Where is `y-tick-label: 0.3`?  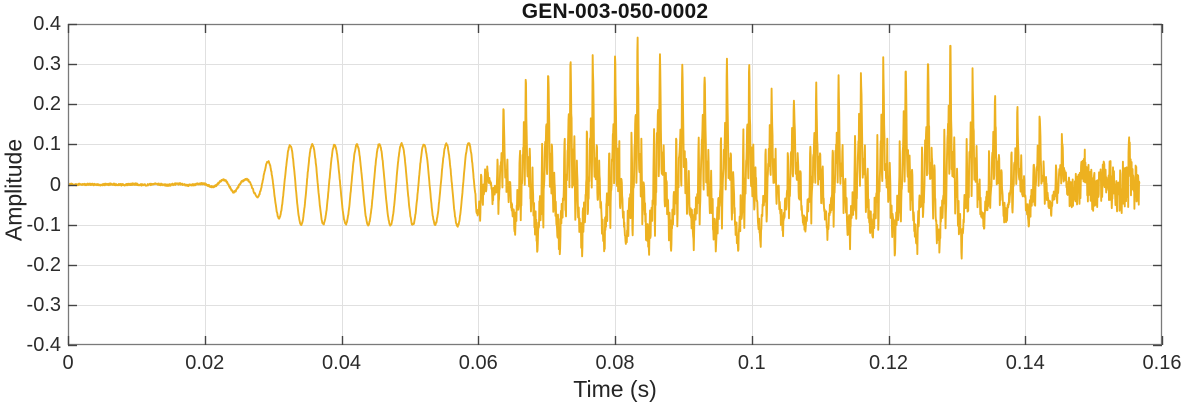
y-tick-label: 0.3 is located at coordinates (47, 64).